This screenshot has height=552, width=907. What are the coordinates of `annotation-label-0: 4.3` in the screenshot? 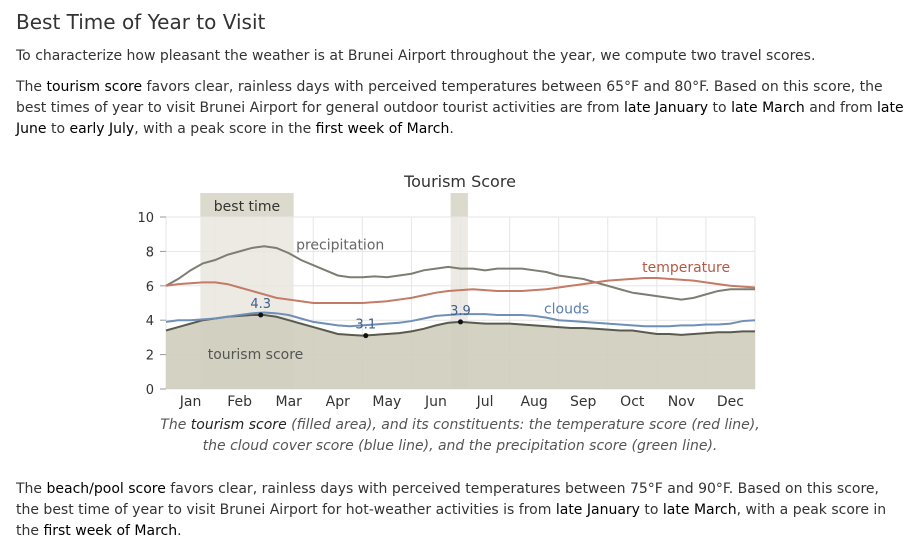 It's located at (260, 304).